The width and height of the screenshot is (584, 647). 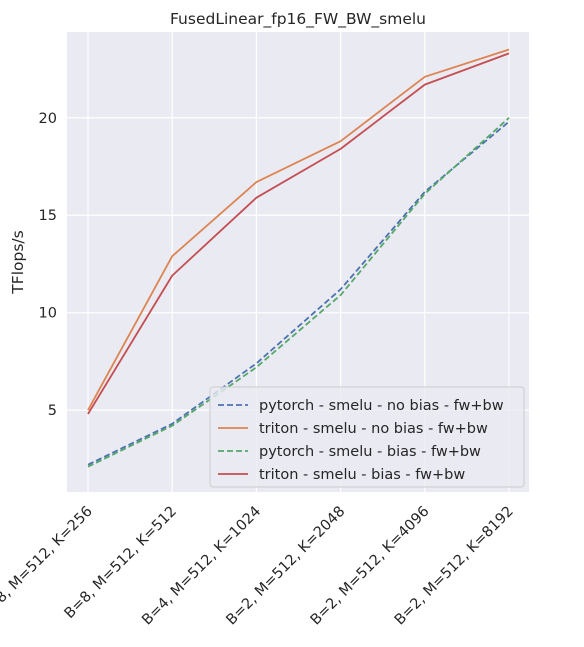 I want to click on legend-label: pytorch - smelu - no bias - fw+bw, so click(x=381, y=406).